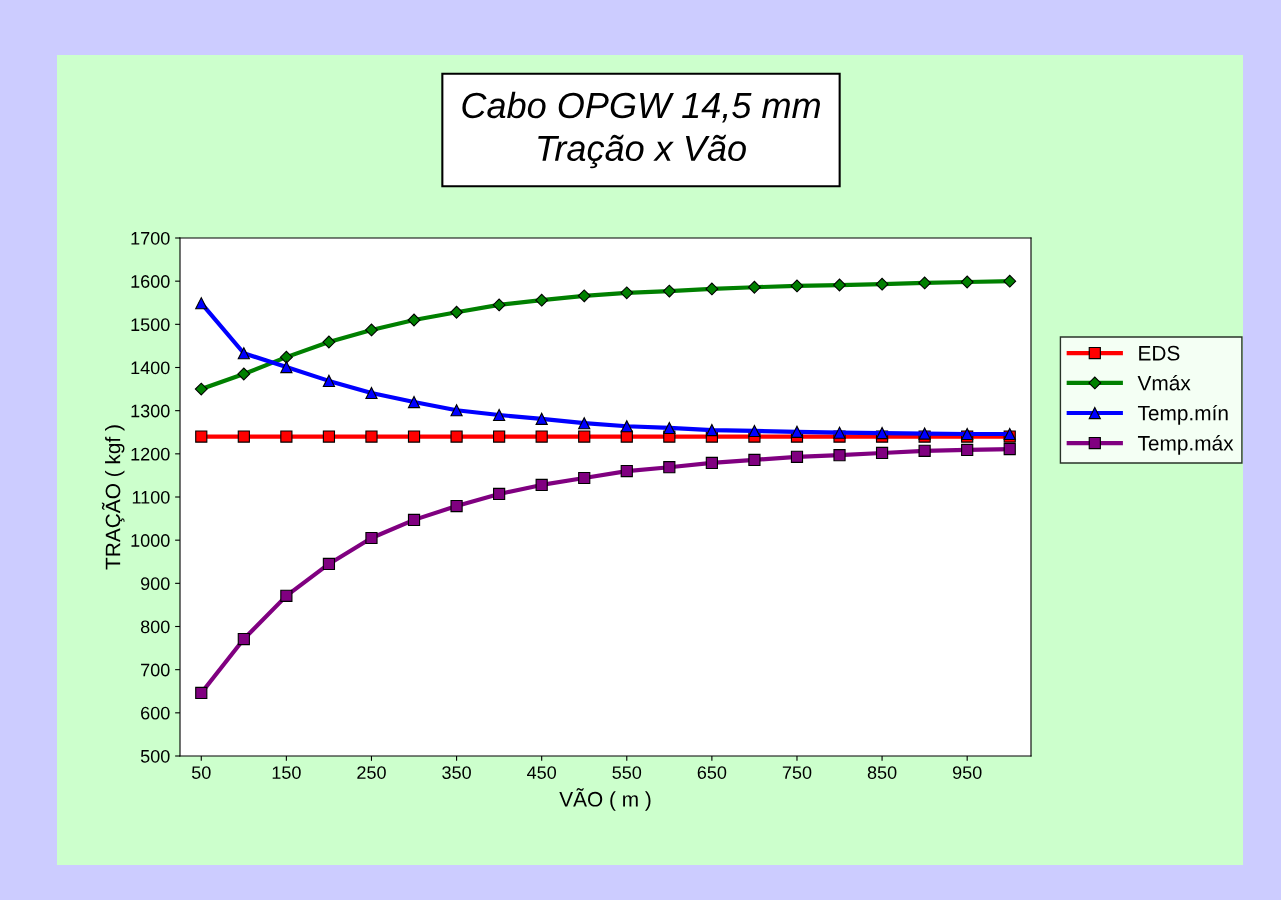 This screenshot has width=1281, height=900. Describe the element at coordinates (1159, 353) in the screenshot. I see `legend-label: EDS` at that location.